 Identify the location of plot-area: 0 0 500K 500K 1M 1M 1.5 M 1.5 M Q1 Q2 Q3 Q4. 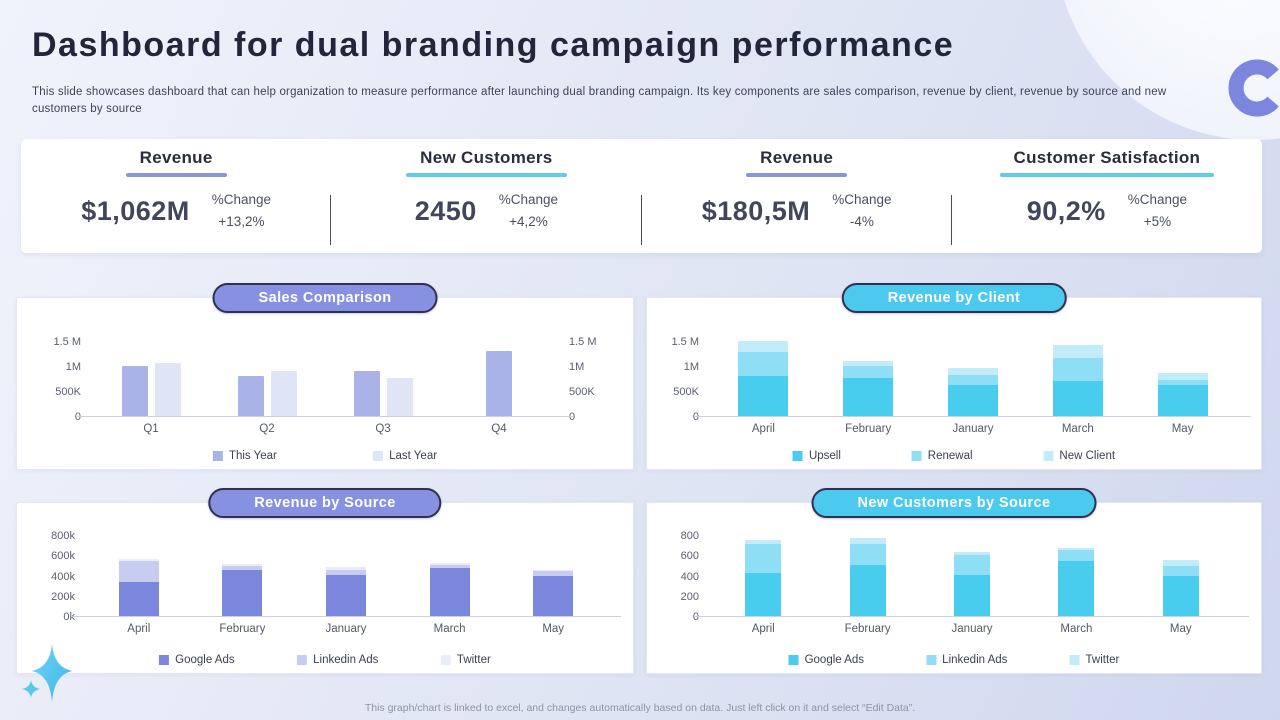
(324, 381).